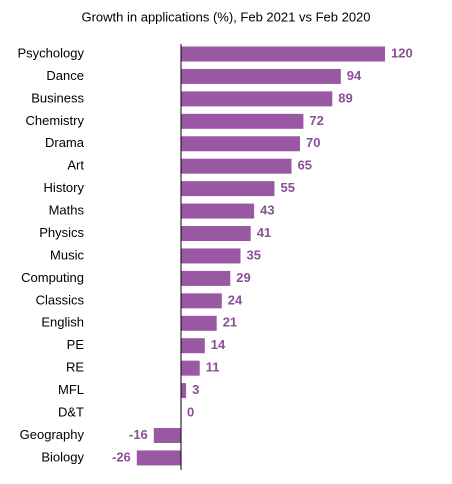 This screenshot has height=484, width=452. What do you see at coordinates (267, 210) in the screenshot?
I see `value-label: 43` at bounding box center [267, 210].